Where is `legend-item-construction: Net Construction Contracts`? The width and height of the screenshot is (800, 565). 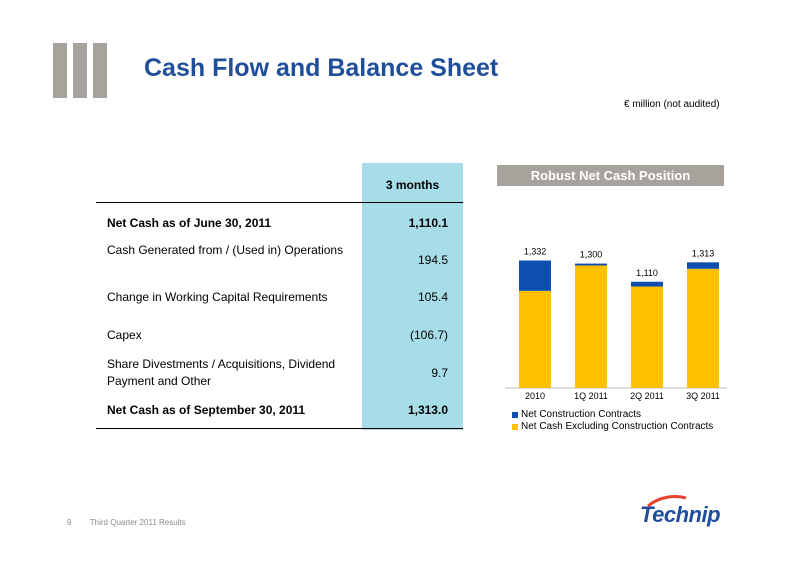 legend-item-construction: Net Construction Contracts is located at coordinates (612, 415).